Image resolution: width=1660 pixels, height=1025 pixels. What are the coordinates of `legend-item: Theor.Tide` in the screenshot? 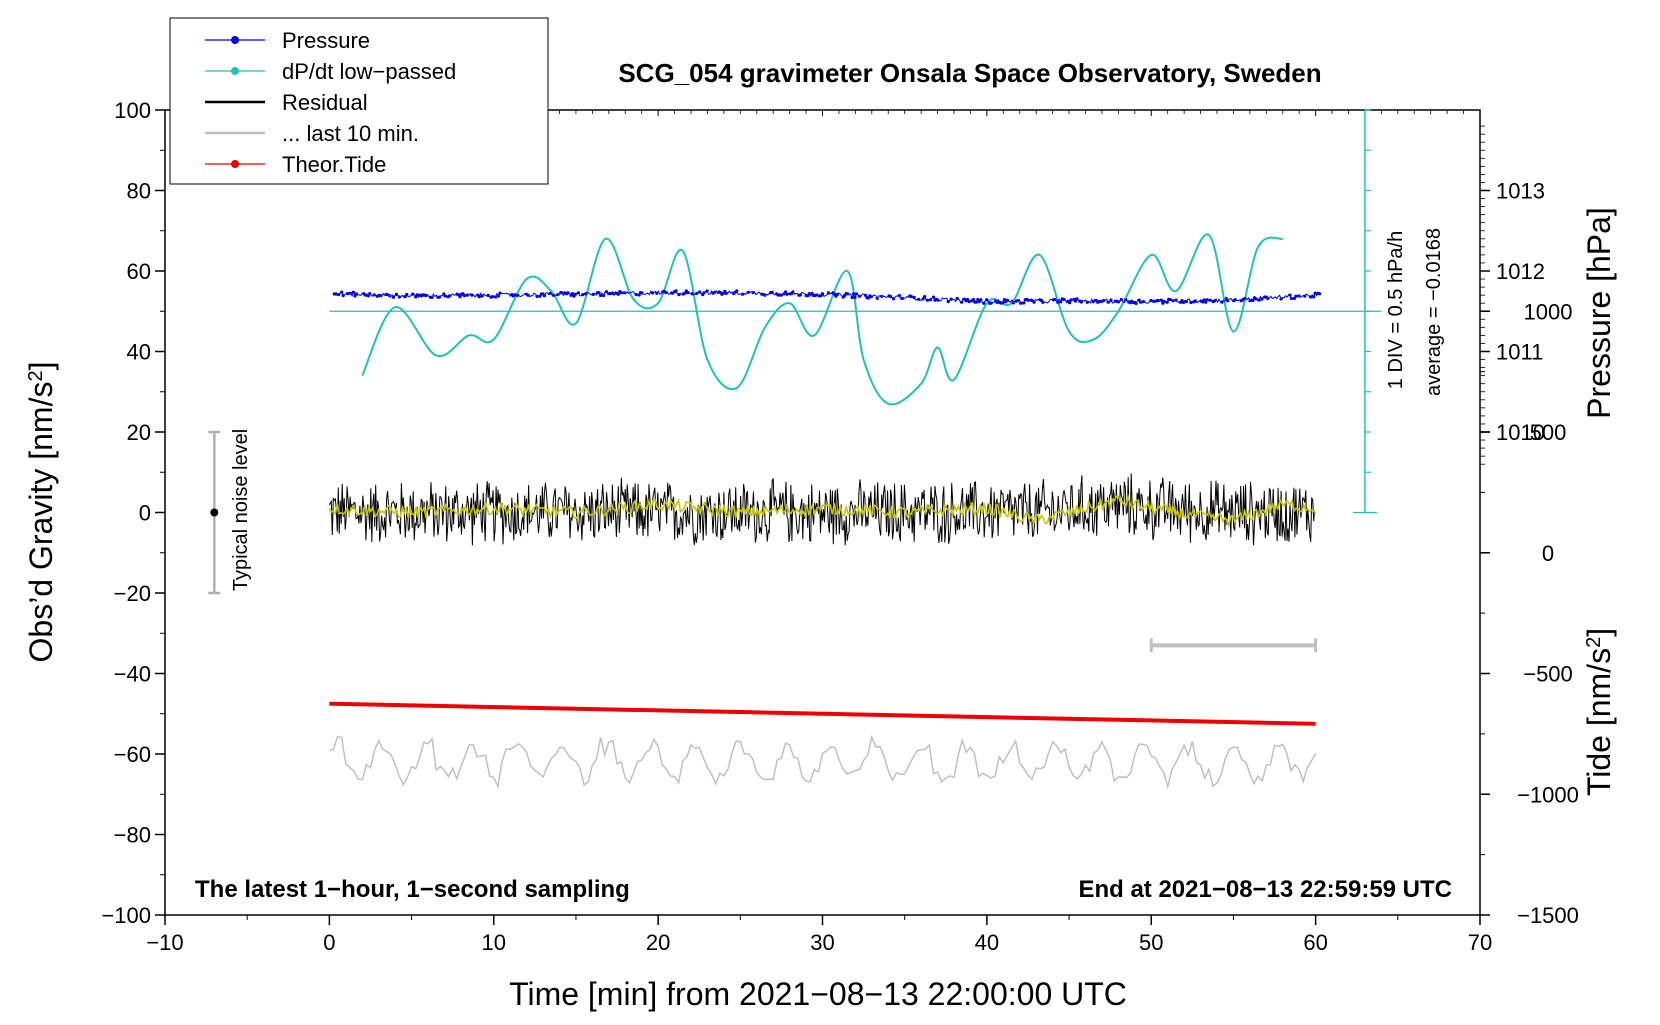 It's located at (295, 164).